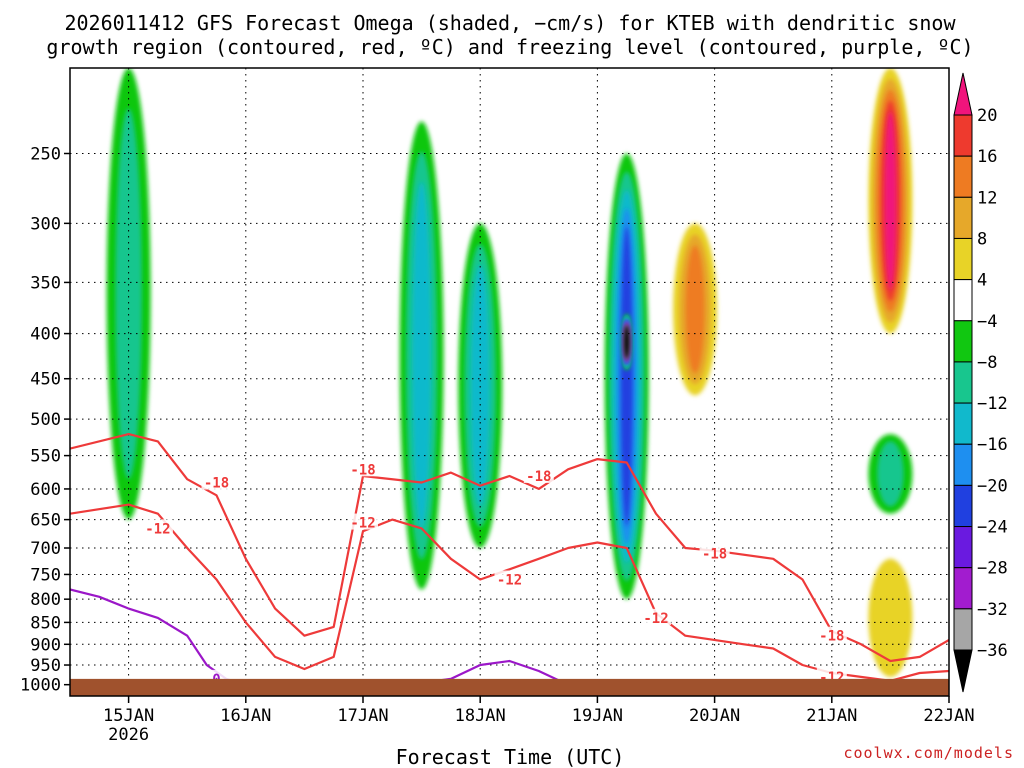 This screenshot has height=768, width=1024. What do you see at coordinates (992, 528) in the screenshot?
I see `colorbar-label: −24` at bounding box center [992, 528].